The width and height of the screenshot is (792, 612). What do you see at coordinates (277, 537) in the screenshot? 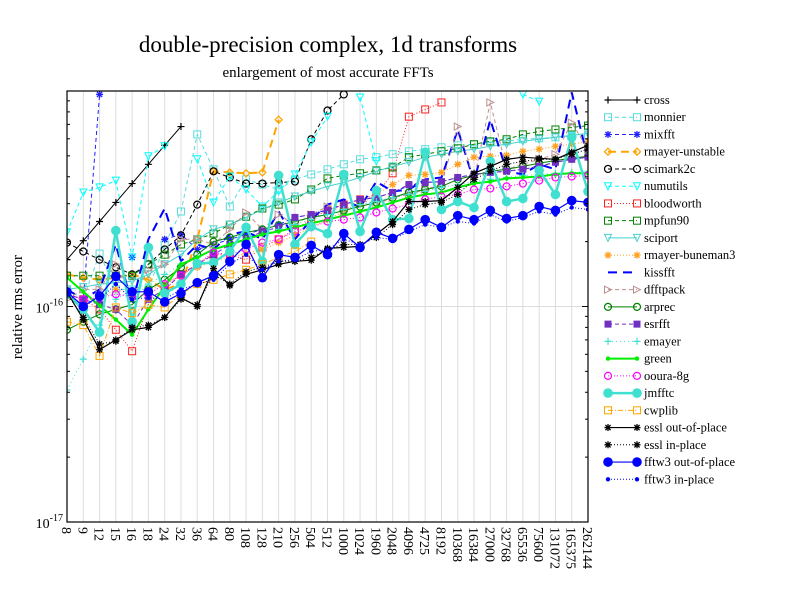
I see `x-tick-label: 210` at bounding box center [277, 537].